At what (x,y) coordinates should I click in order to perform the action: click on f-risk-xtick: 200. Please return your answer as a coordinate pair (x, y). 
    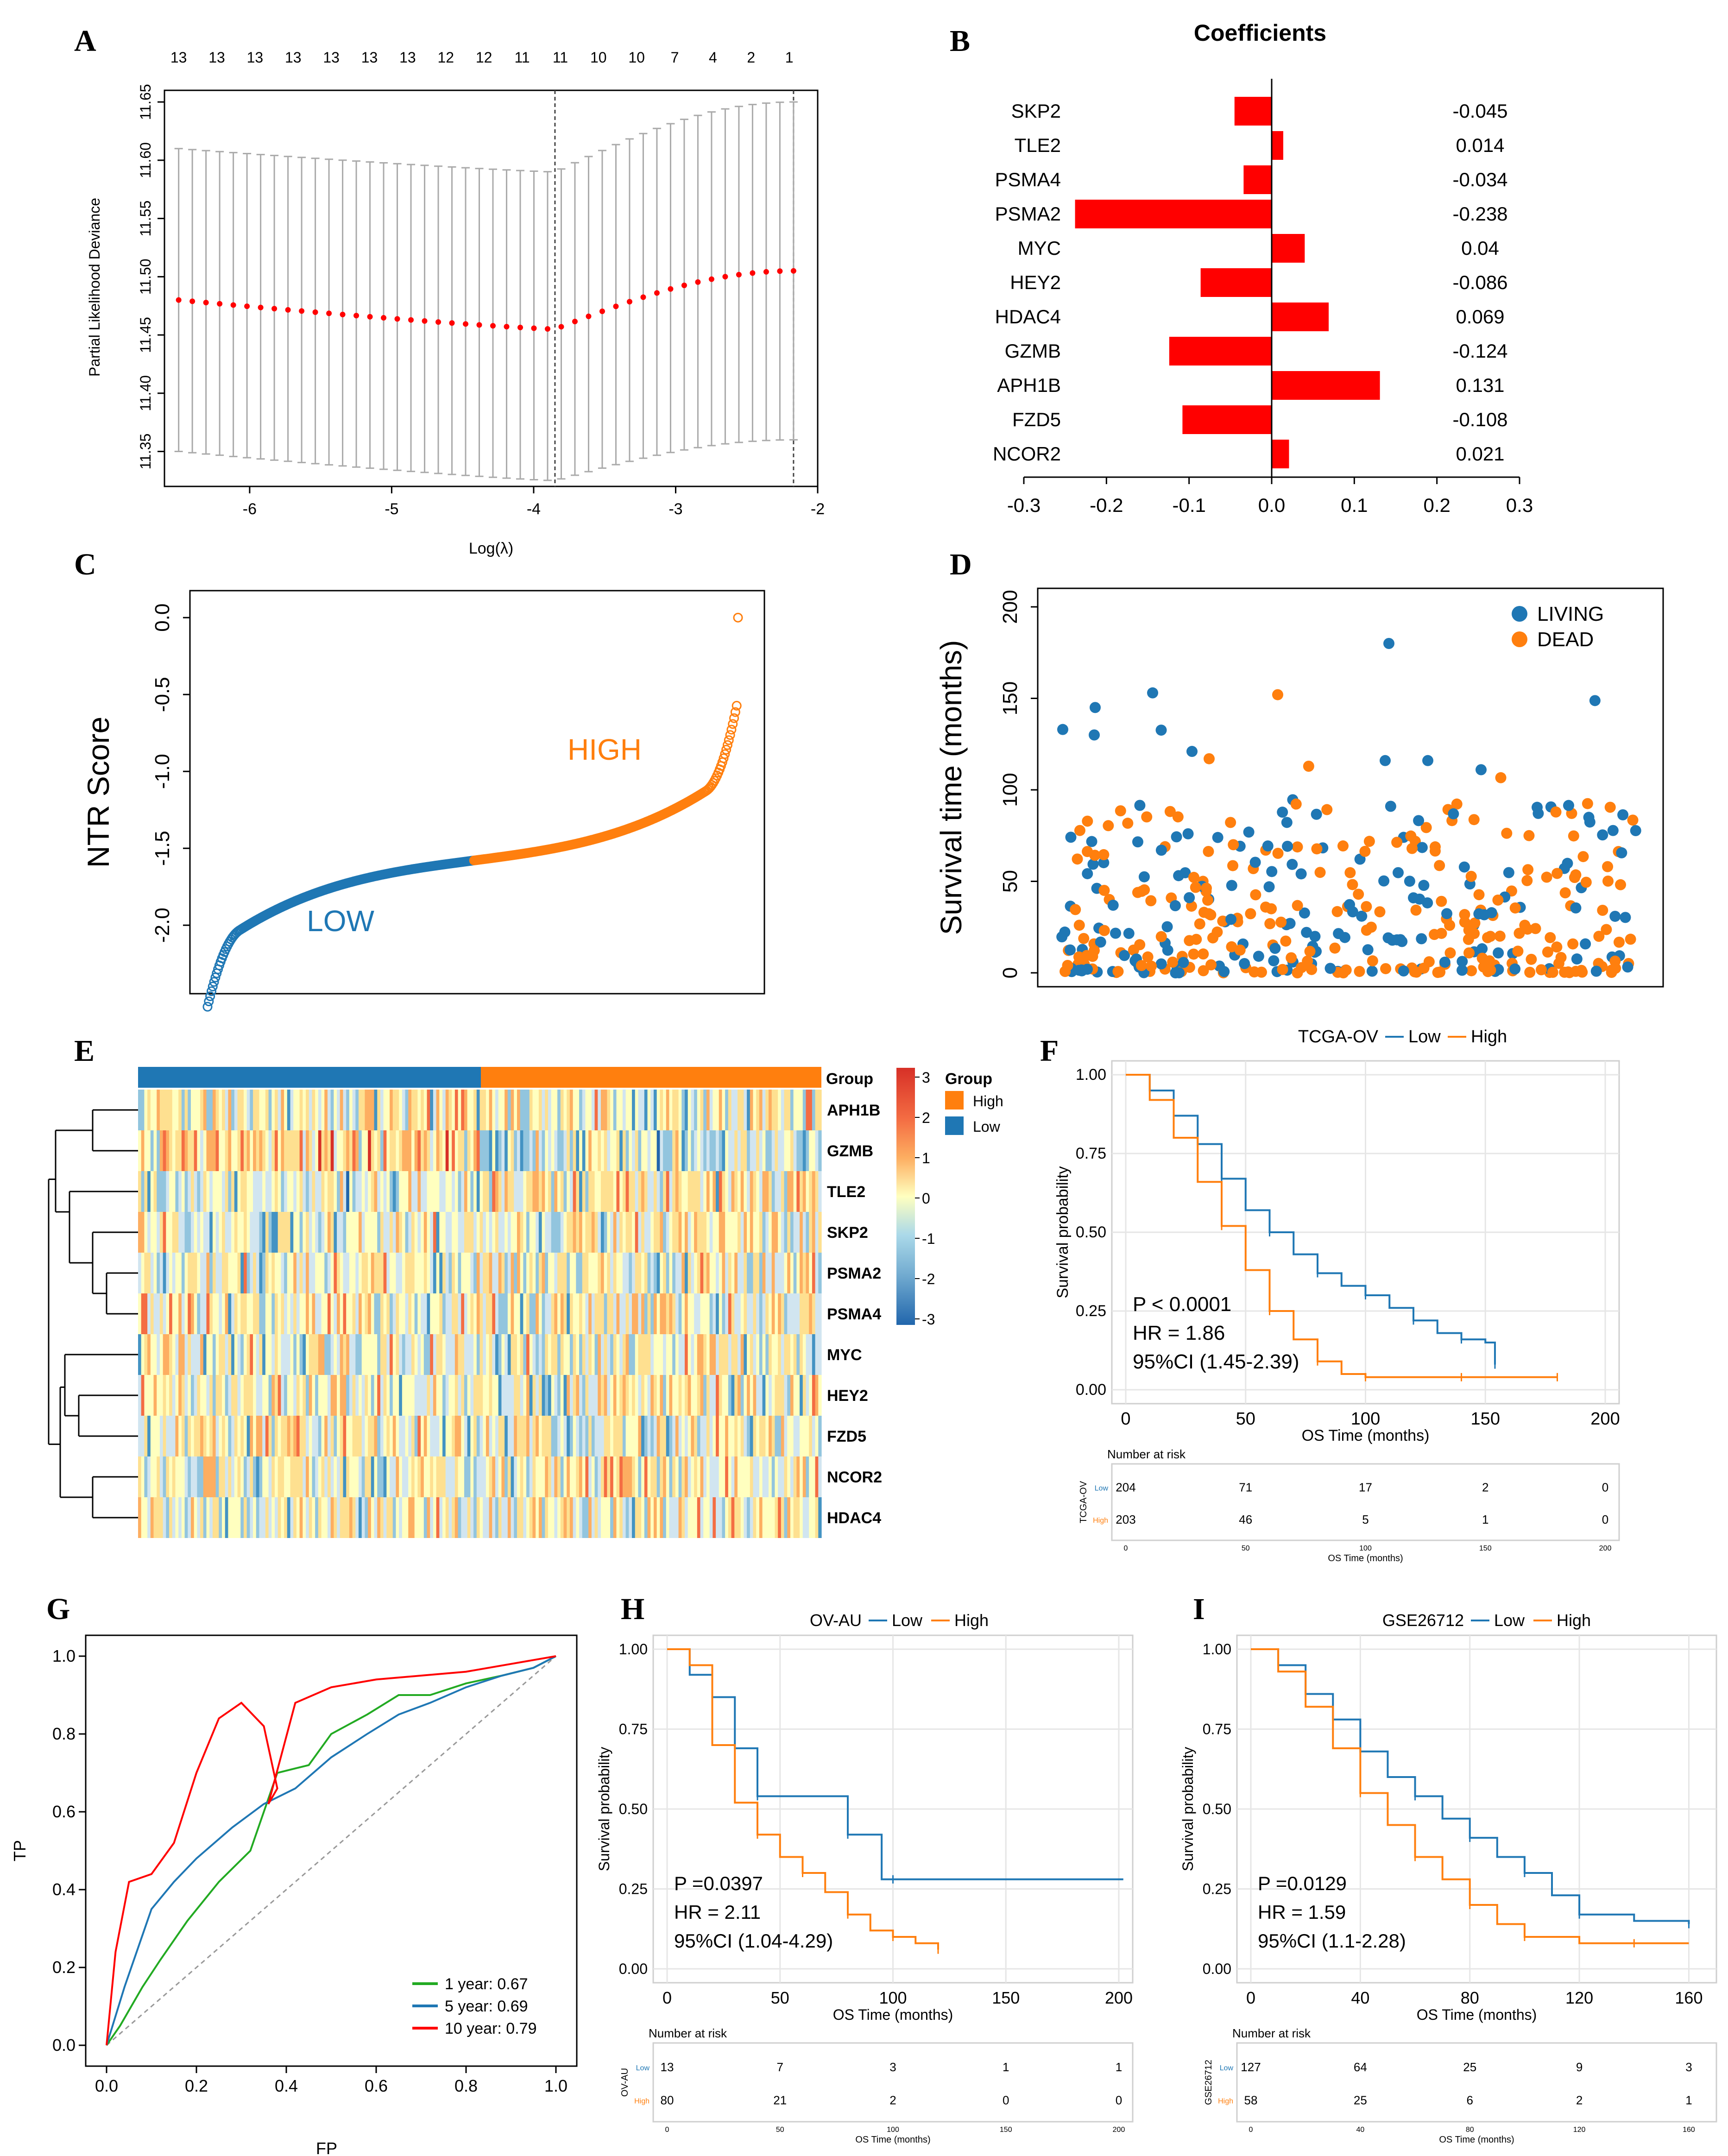
    Looking at the image, I should click on (1605, 1548).